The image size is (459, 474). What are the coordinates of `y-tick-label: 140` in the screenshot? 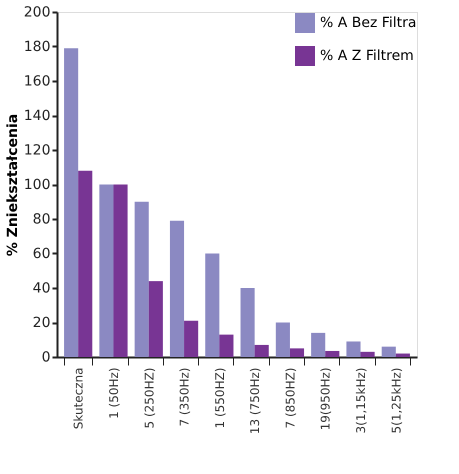 It's located at (37, 116).